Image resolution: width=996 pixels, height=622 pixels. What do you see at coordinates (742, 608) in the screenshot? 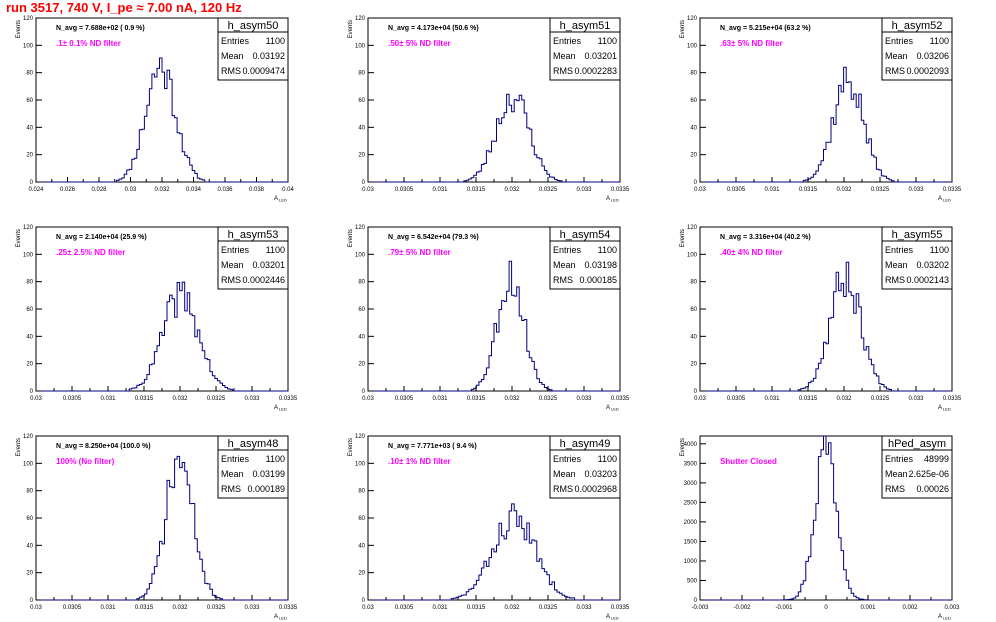
I see `x-tick-label: -0.002` at bounding box center [742, 608].